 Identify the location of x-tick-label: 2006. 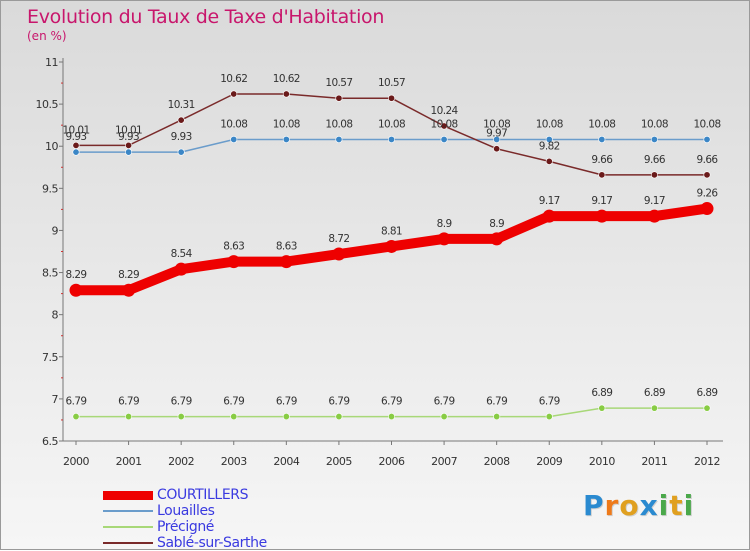
(392, 461).